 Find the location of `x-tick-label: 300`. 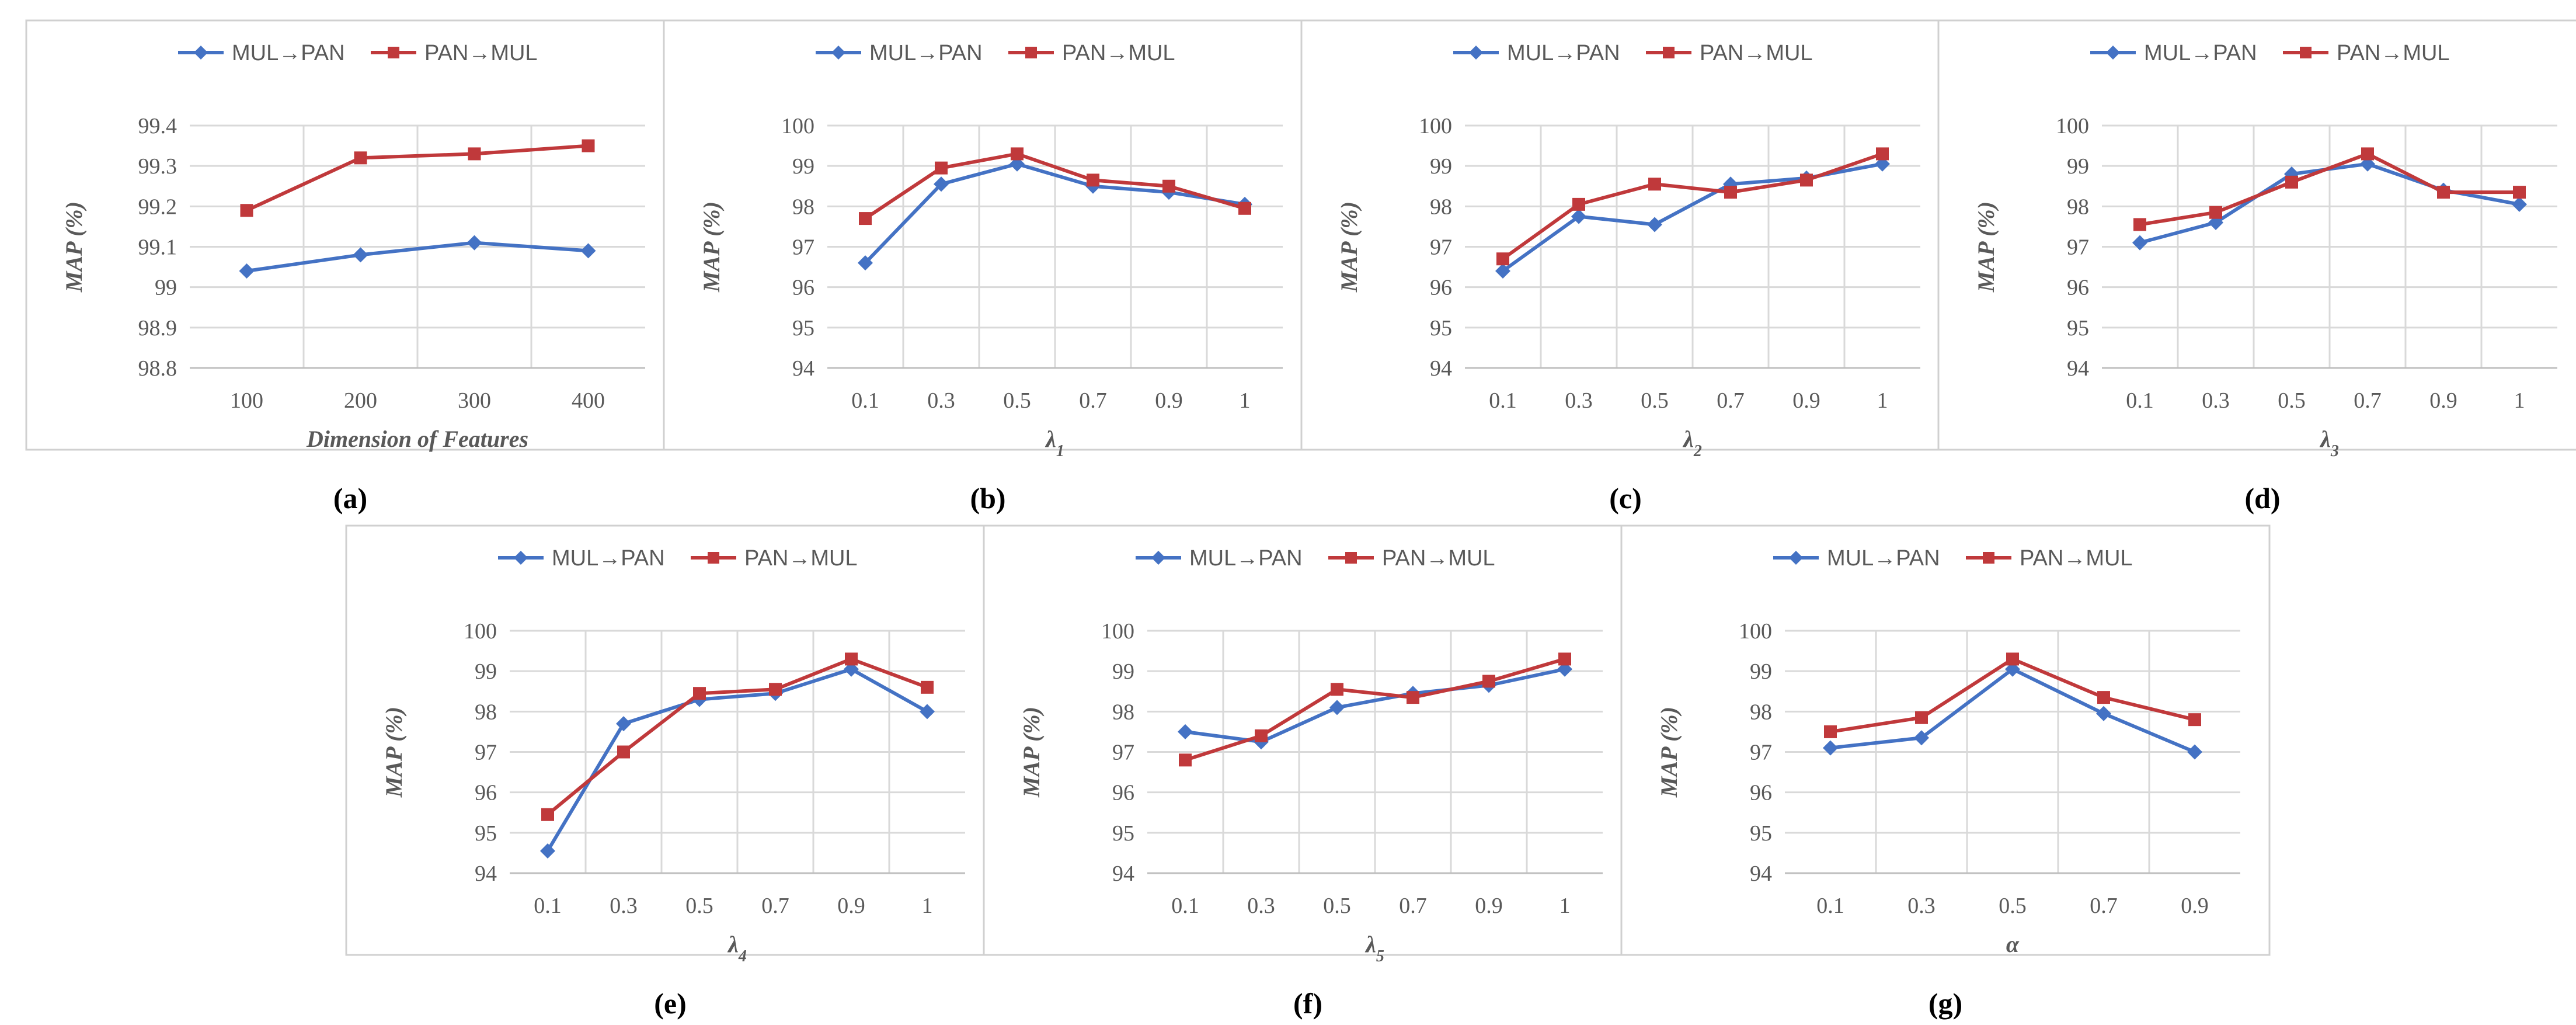

x-tick-label: 300 is located at coordinates (474, 400).